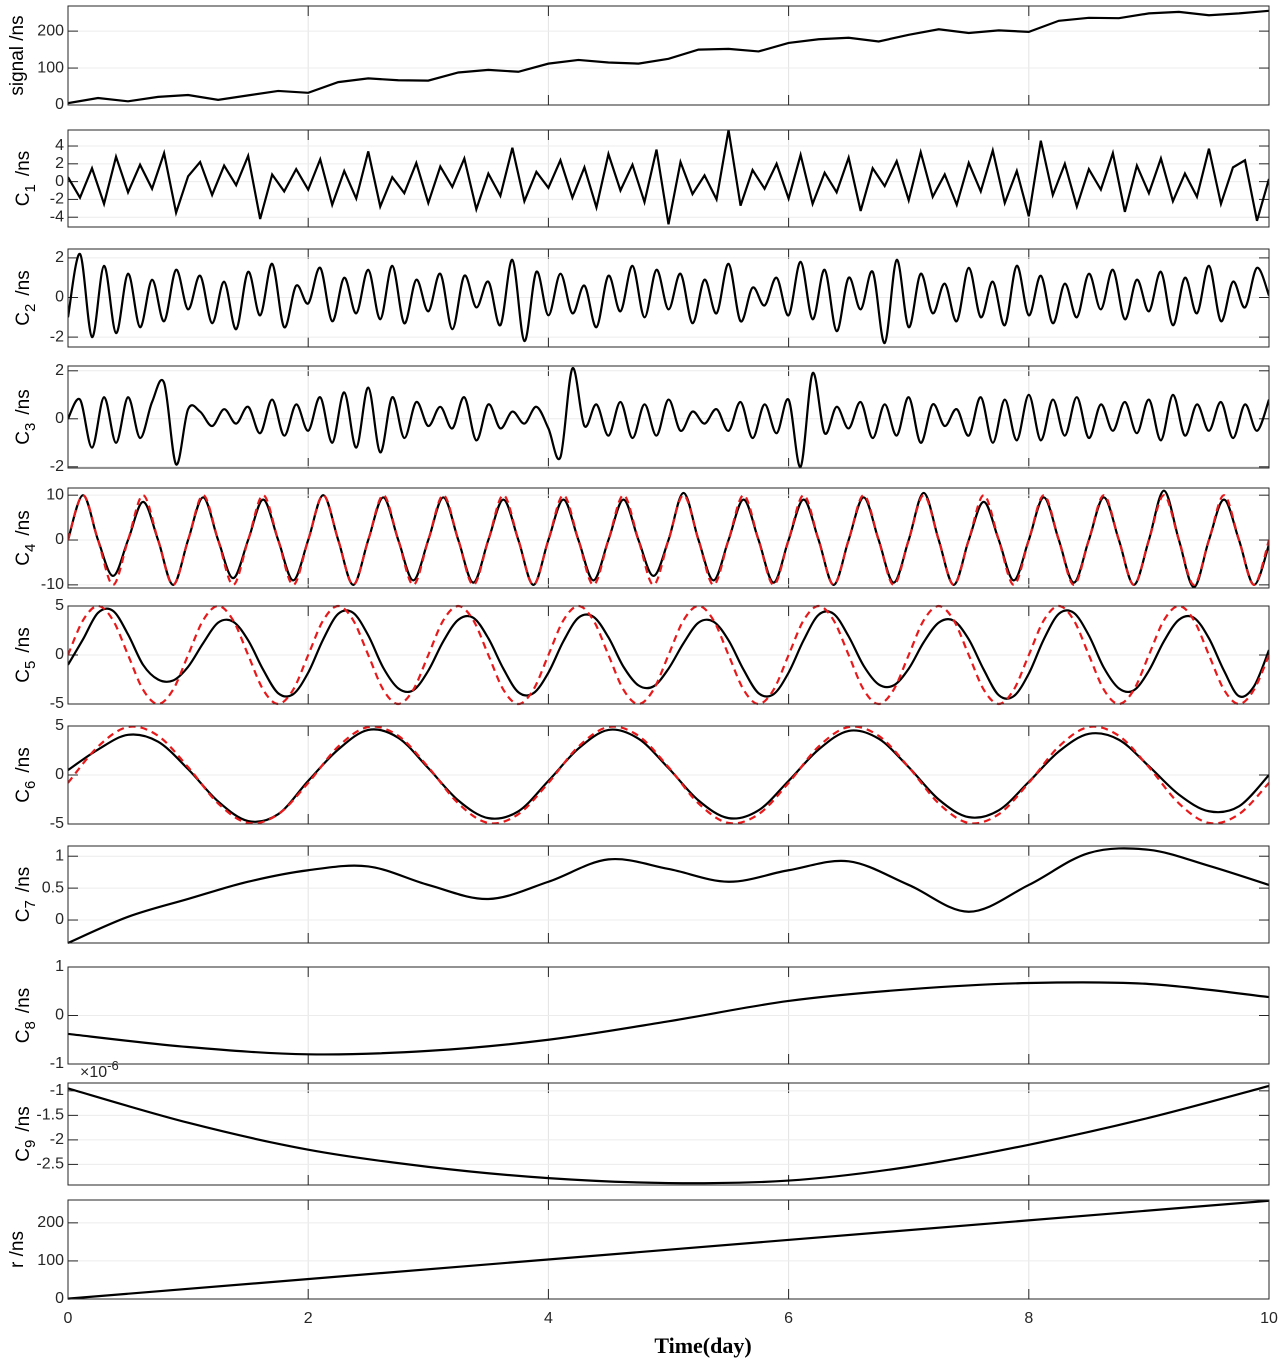 This screenshot has height=1363, width=1282. I want to click on y-tick-label: -4, so click(57, 216).